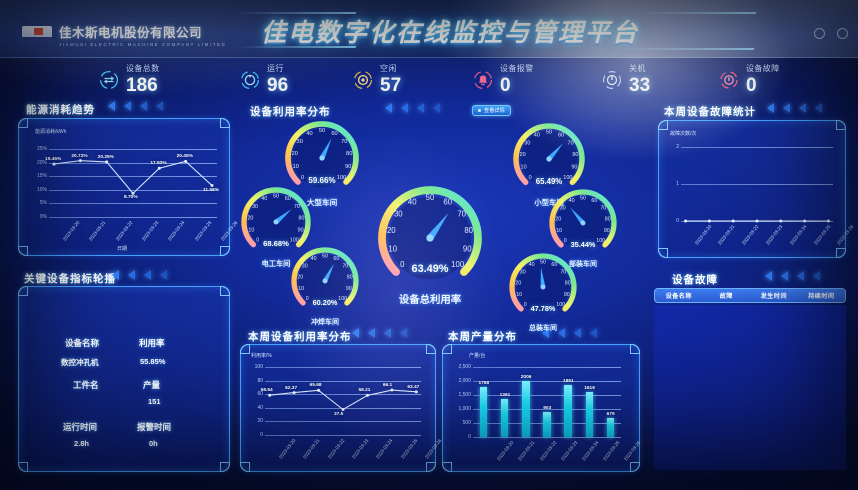  Describe the element at coordinates (139, 275) in the screenshot. I see `chevron-group-key-device` at that location.